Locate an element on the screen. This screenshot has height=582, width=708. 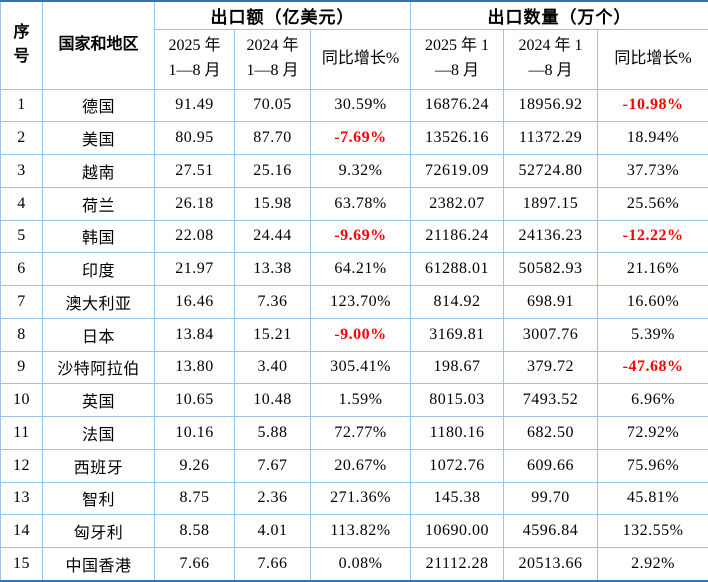
amount-2025-cell: 10.16 is located at coordinates (194, 433).